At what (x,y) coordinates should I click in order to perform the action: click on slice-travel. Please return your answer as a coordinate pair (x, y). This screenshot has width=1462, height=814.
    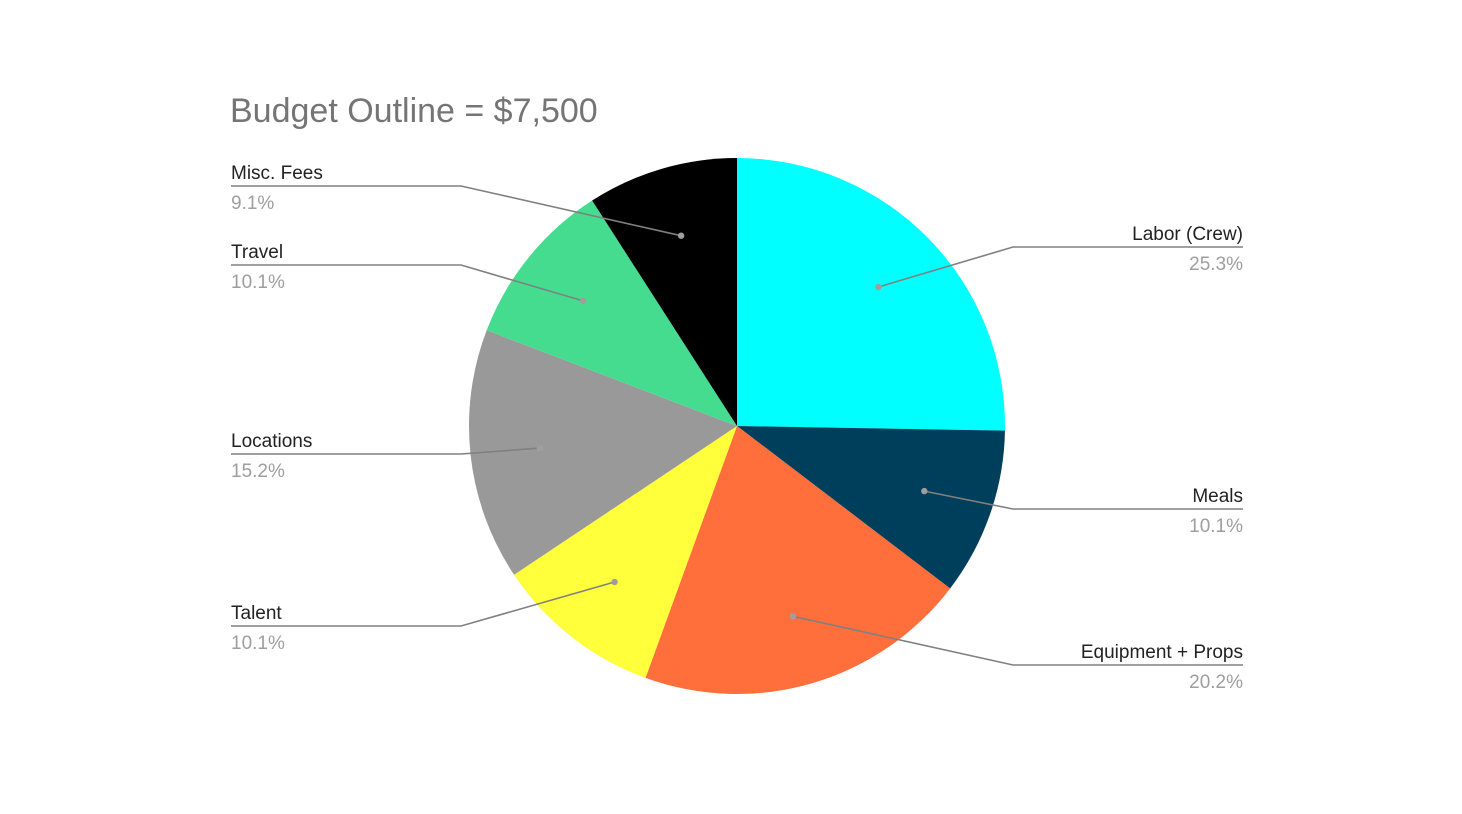
    Looking at the image, I should click on (611, 313).